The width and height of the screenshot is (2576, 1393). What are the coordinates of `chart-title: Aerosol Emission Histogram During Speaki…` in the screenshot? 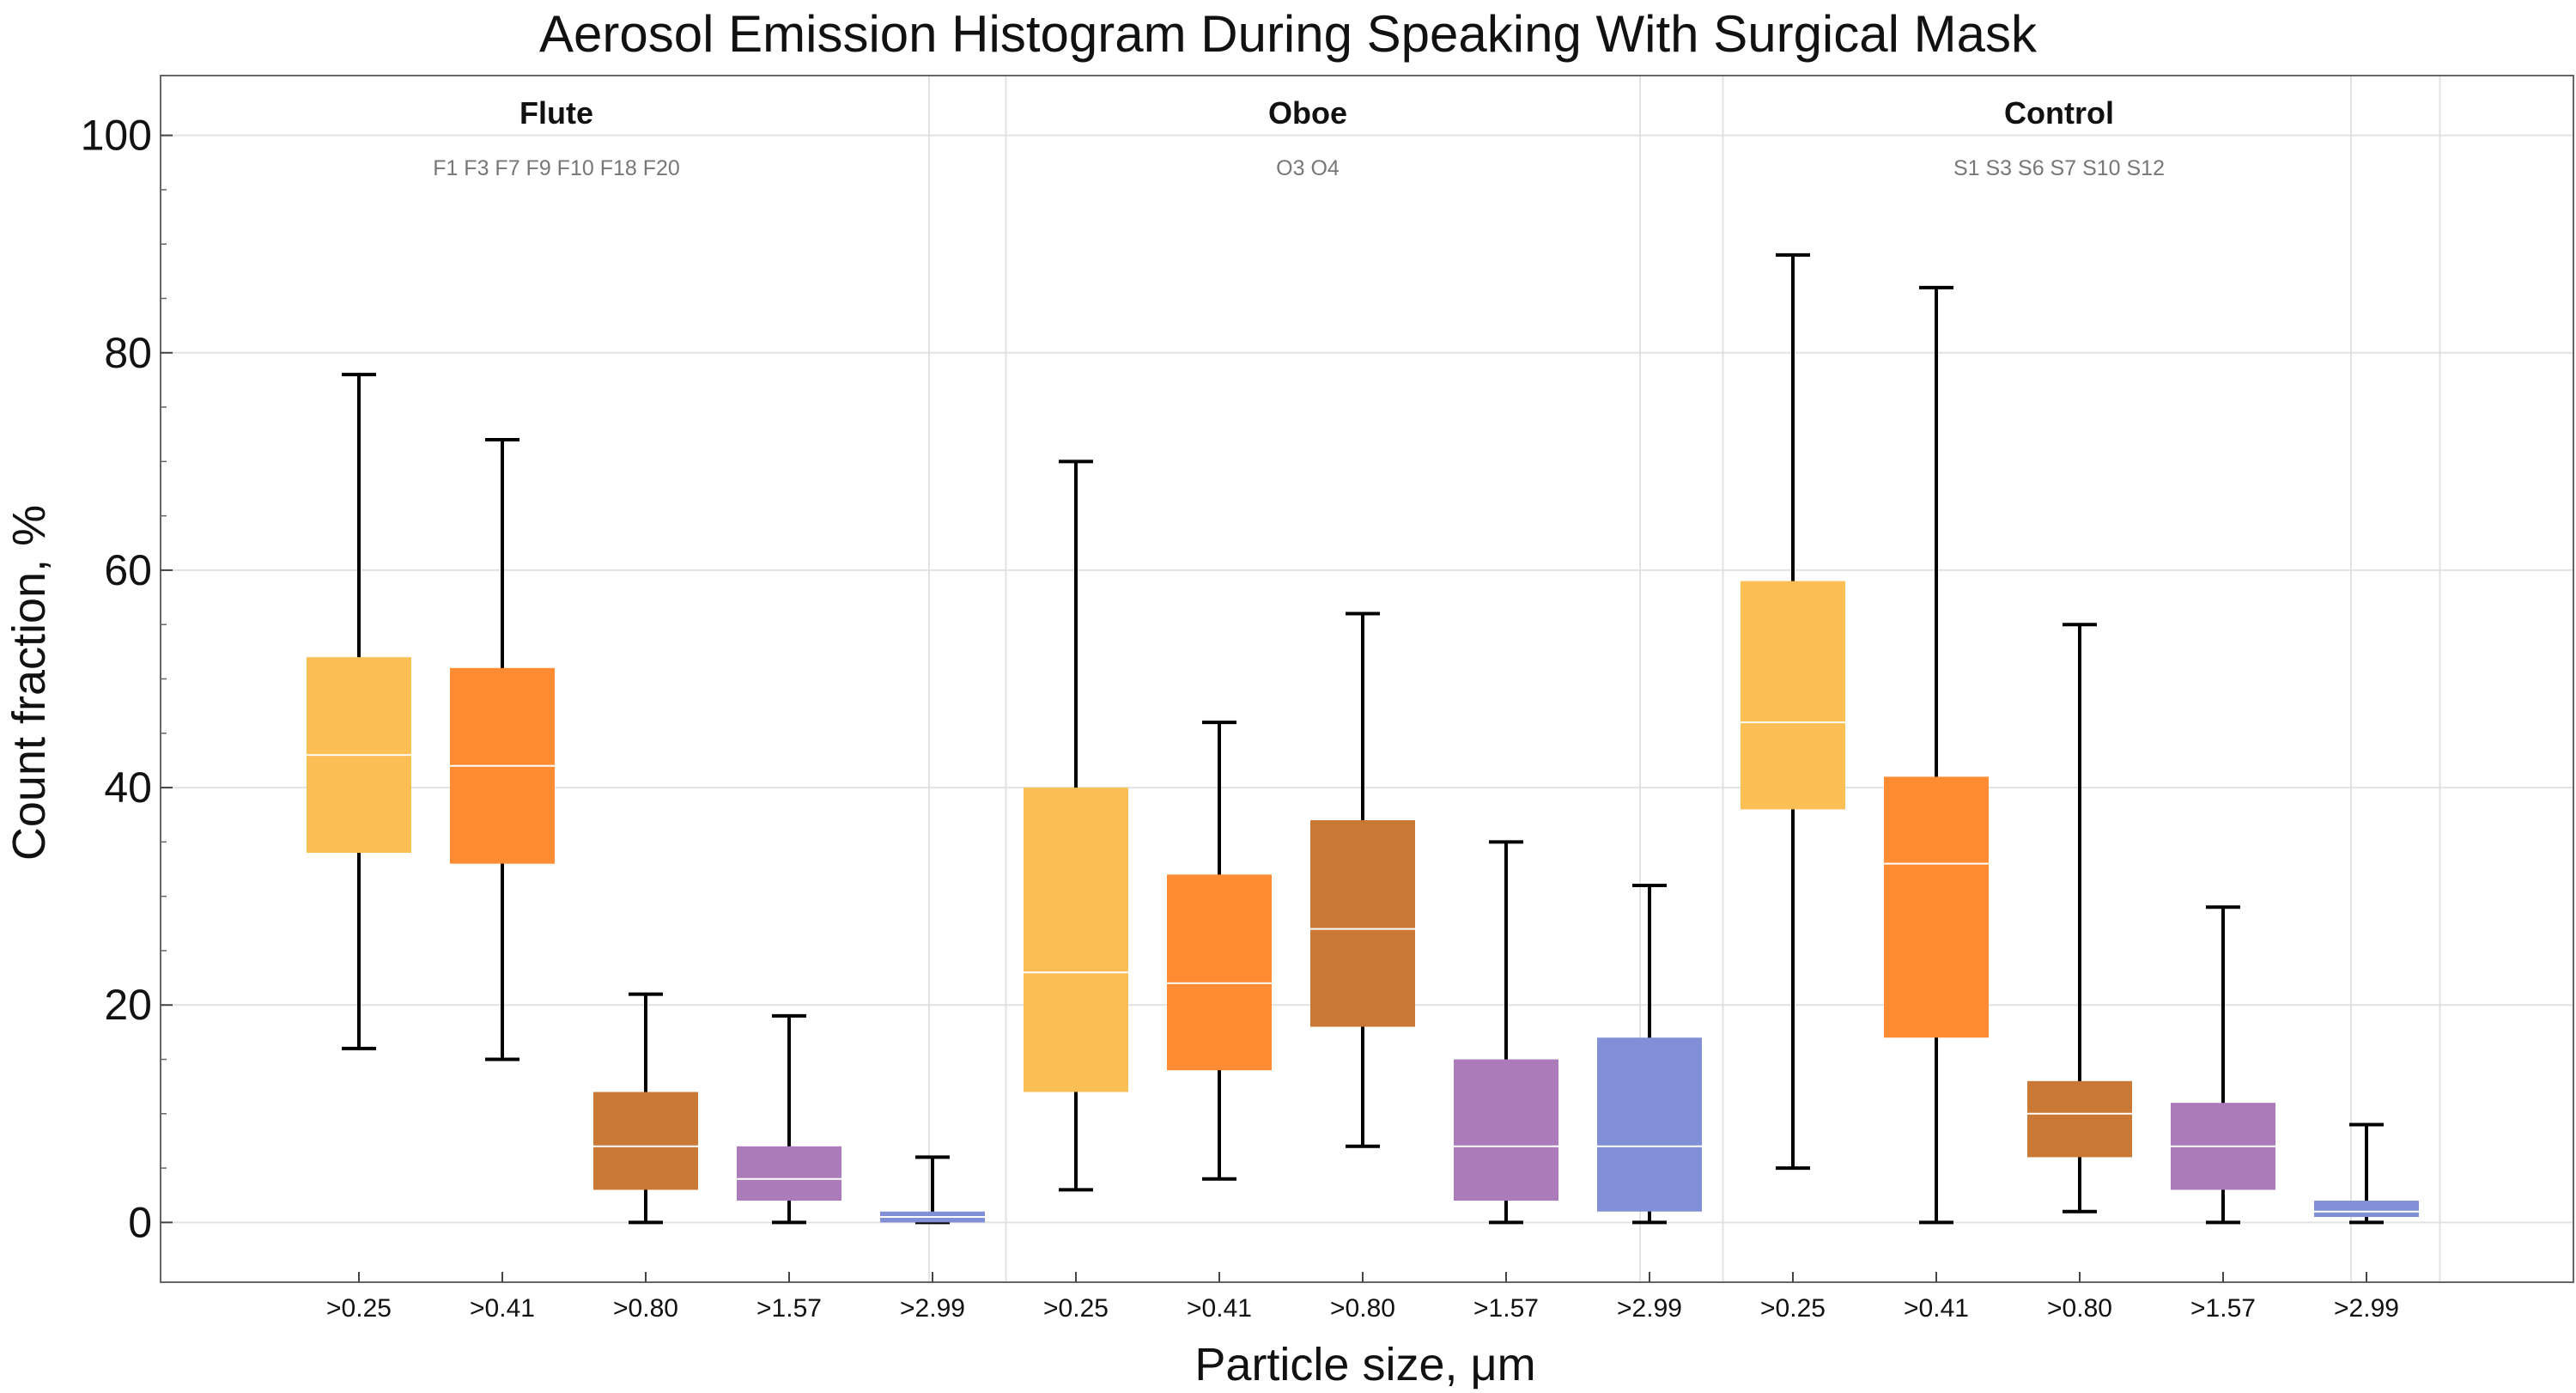 It's located at (1288, 34).